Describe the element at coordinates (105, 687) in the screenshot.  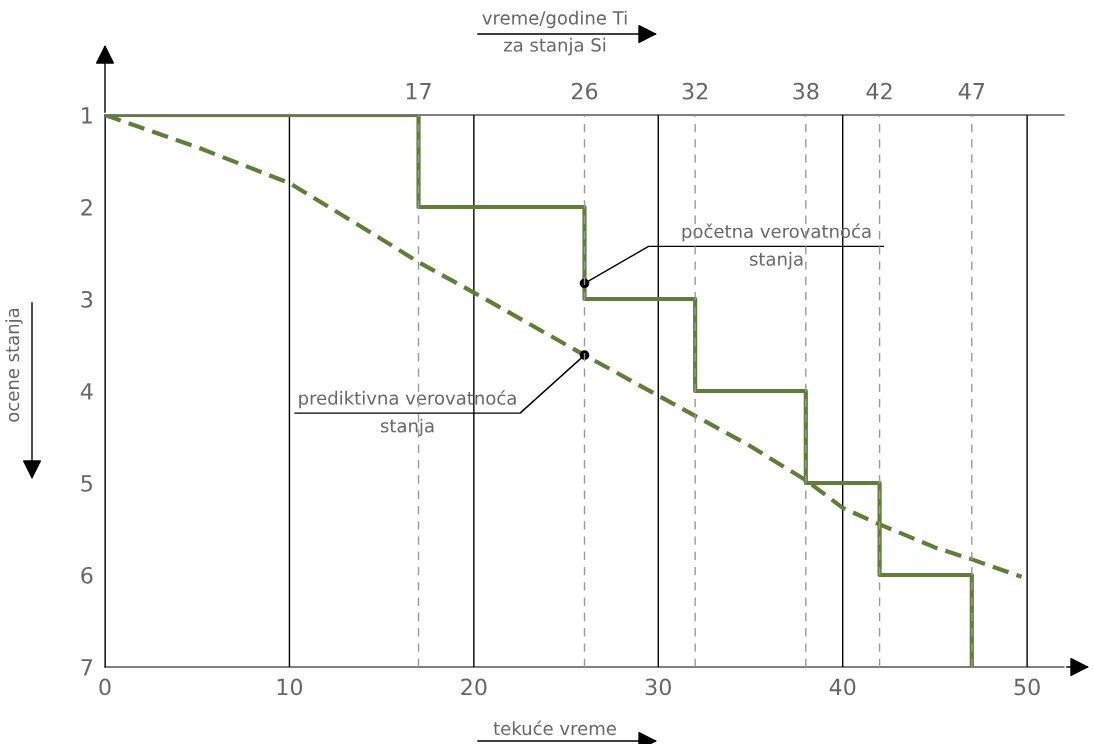
I see `x-tick-label: 0` at that location.